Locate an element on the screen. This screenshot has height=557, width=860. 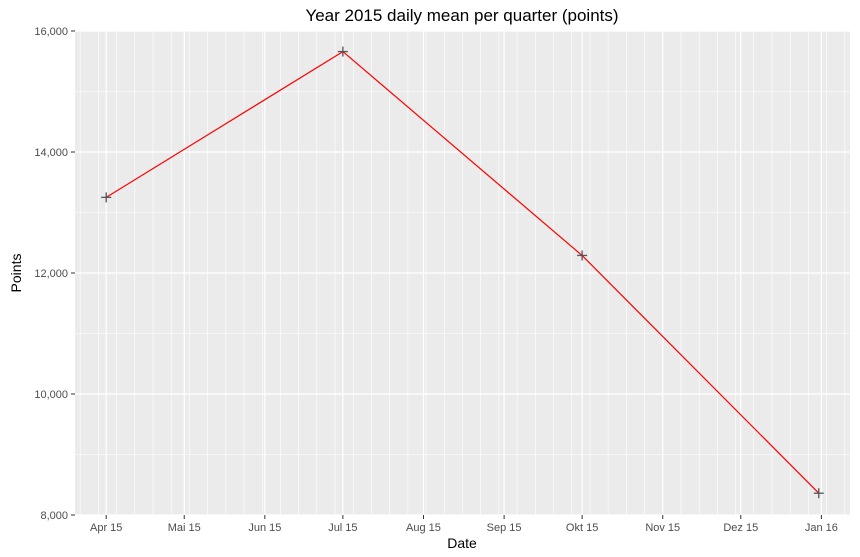
x-tick-label: Okt 15 is located at coordinates (582, 528).